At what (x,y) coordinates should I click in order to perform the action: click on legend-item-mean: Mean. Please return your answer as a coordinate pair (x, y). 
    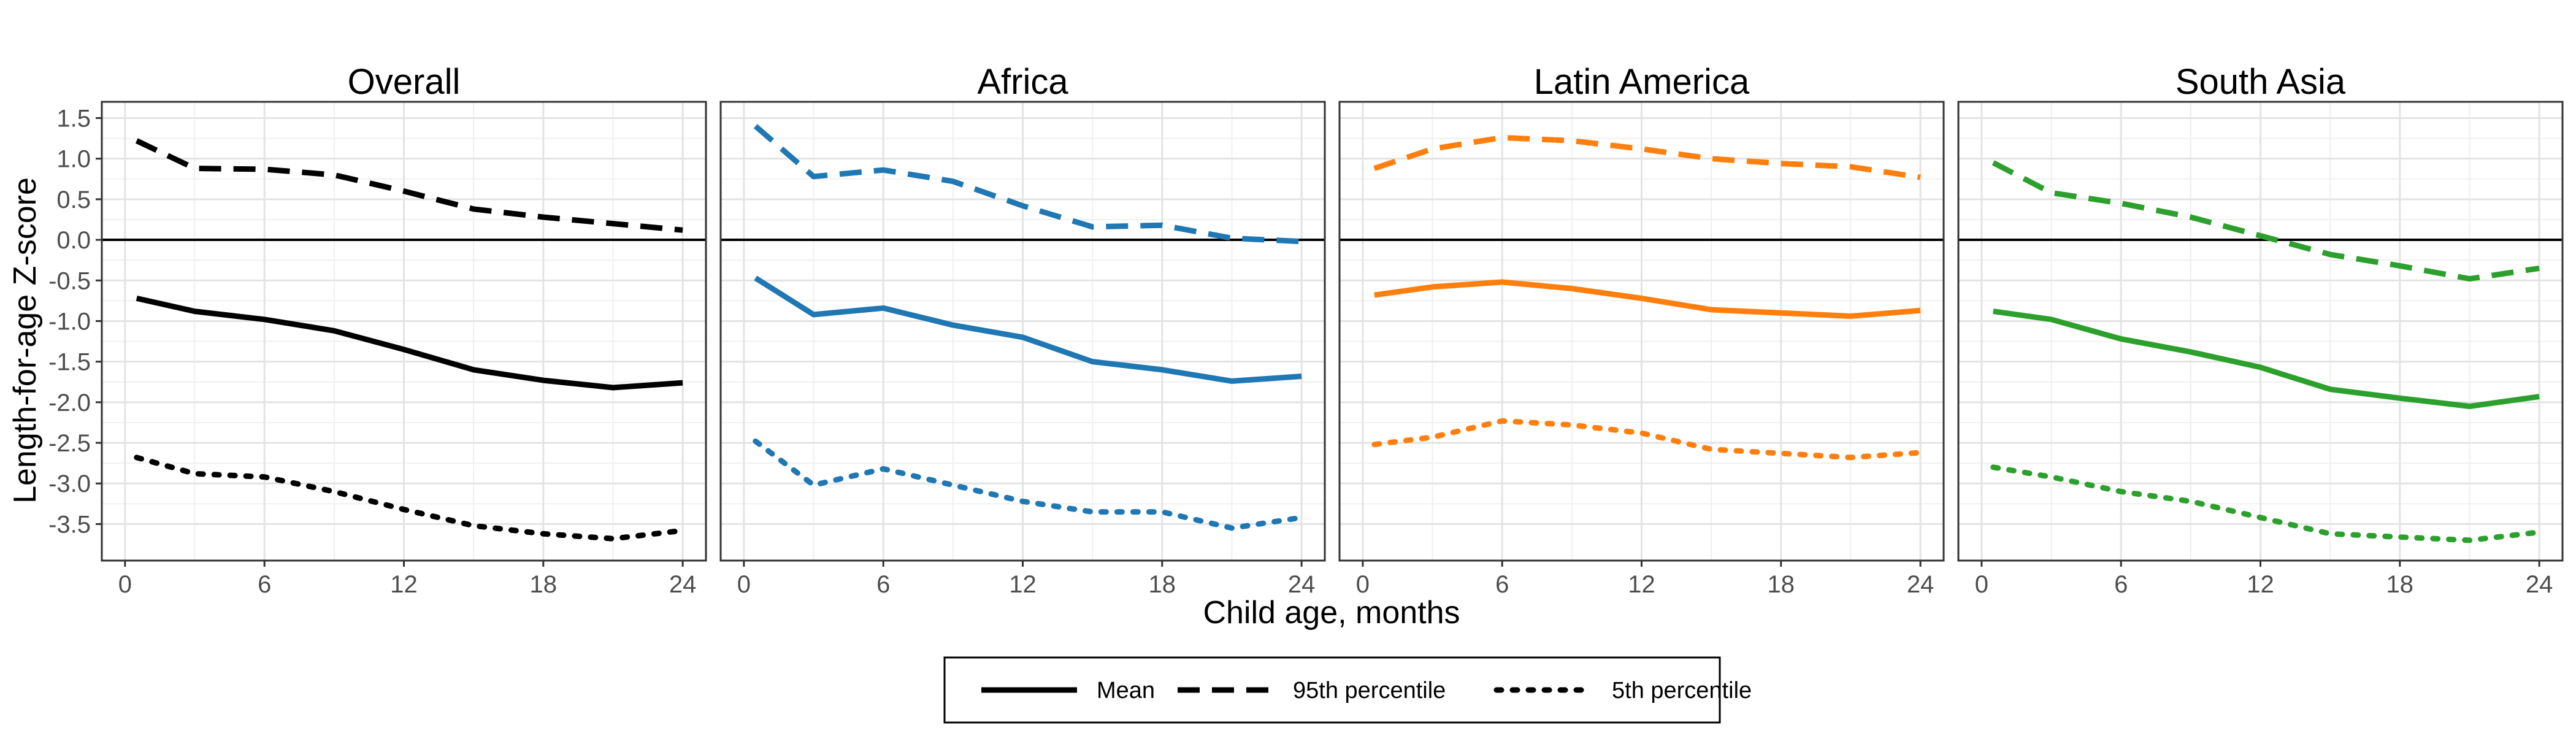
    Looking at the image, I should click on (1068, 690).